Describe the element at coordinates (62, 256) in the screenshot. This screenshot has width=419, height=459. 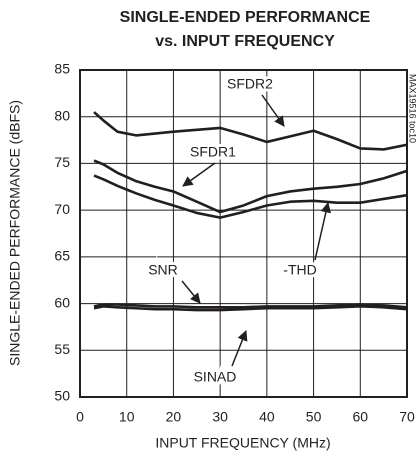
I see `y-tick-label: 65` at that location.